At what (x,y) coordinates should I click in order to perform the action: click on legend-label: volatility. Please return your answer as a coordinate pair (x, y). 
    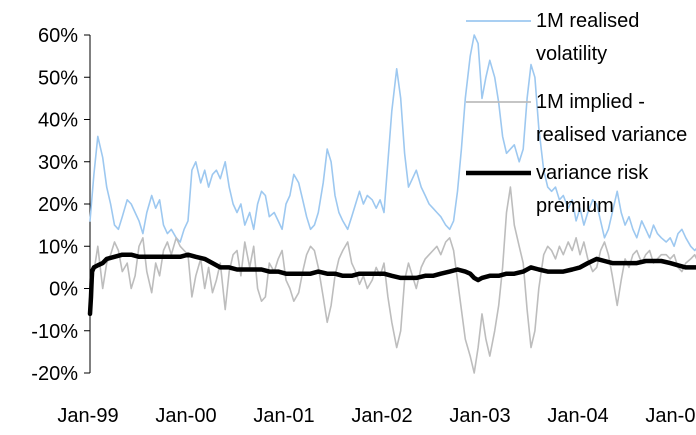
    Looking at the image, I should click on (571, 54).